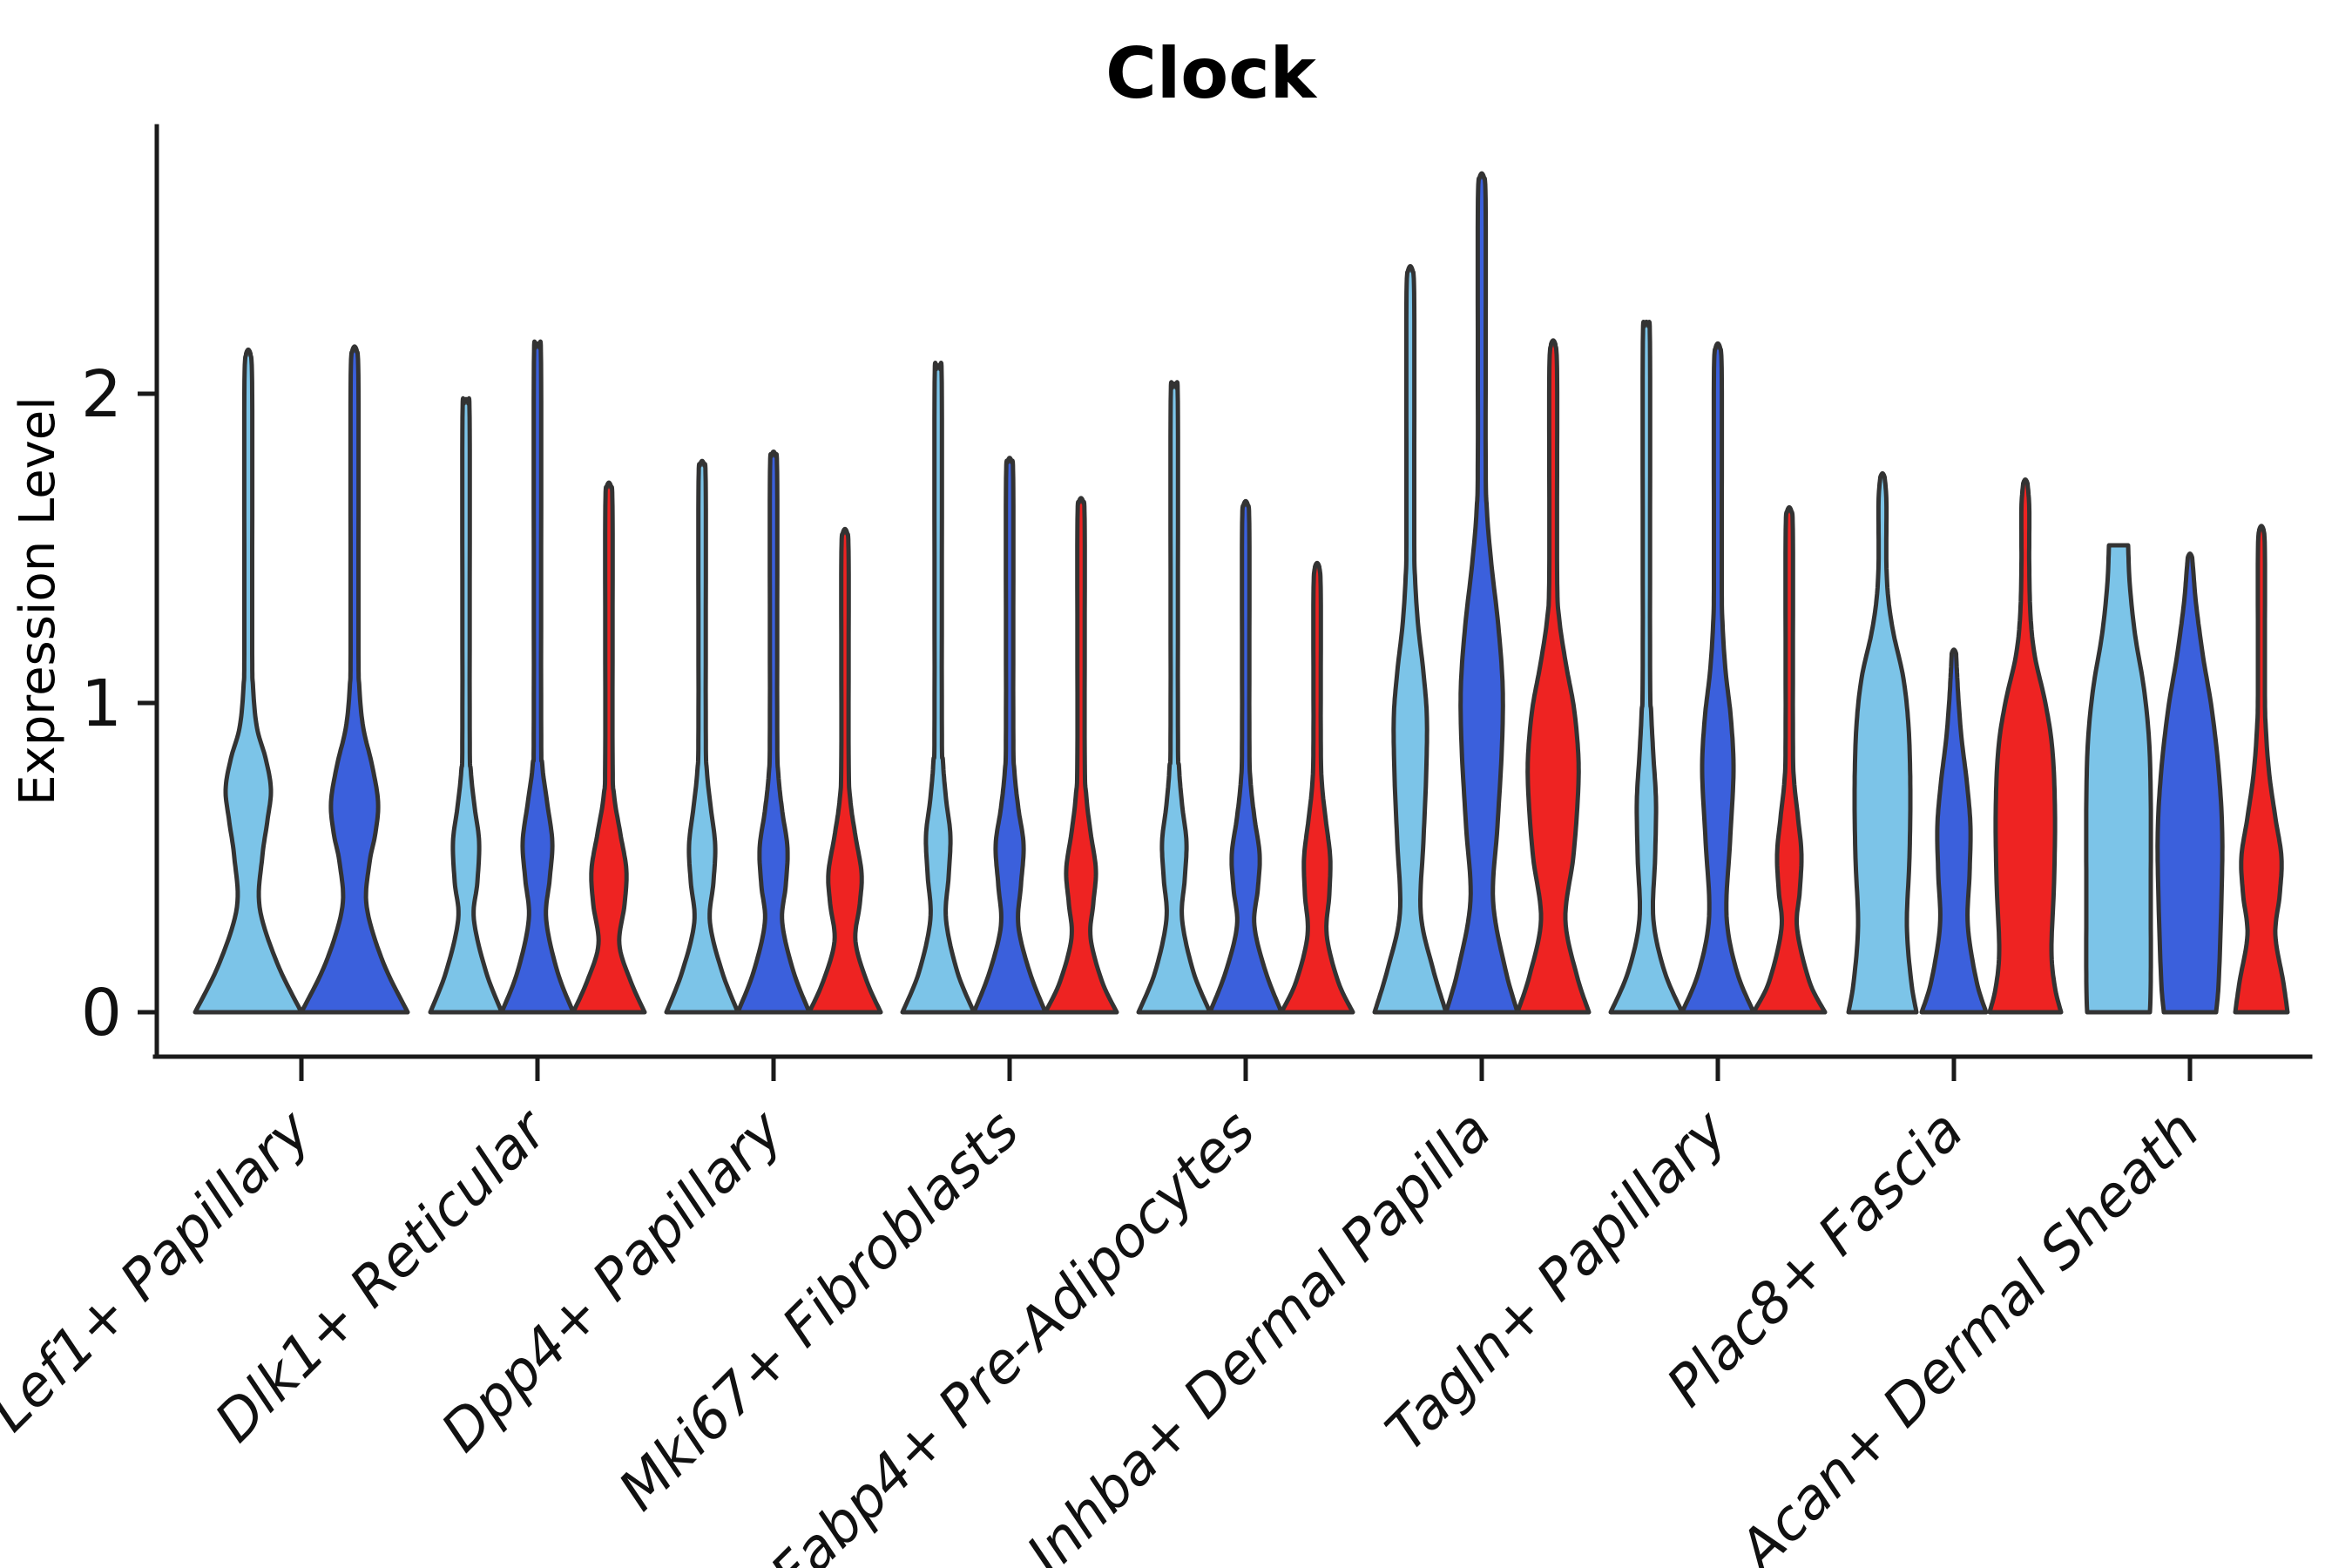 The image size is (2352, 1568). Describe the element at coordinates (1081, 756) in the screenshot. I see `violin-mki67-fibroblasts-red` at that location.